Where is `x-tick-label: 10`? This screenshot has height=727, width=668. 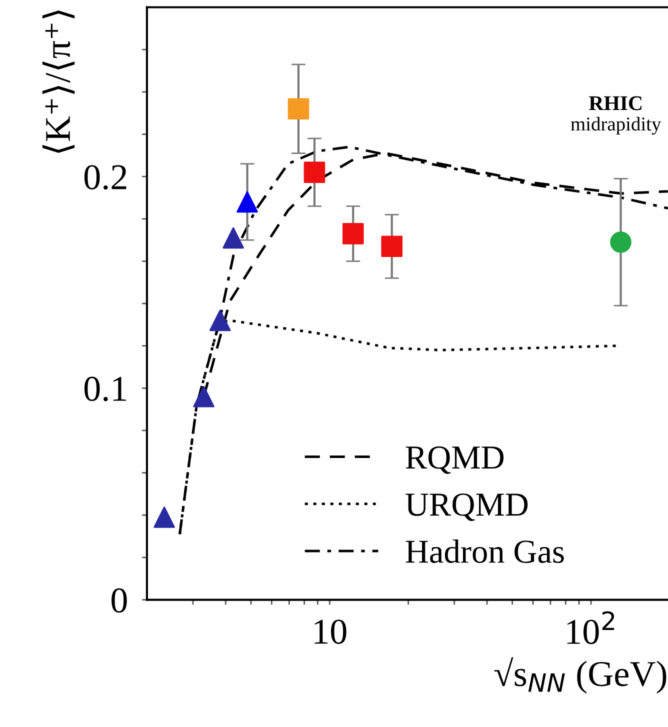 x-tick-label: 10 is located at coordinates (330, 632).